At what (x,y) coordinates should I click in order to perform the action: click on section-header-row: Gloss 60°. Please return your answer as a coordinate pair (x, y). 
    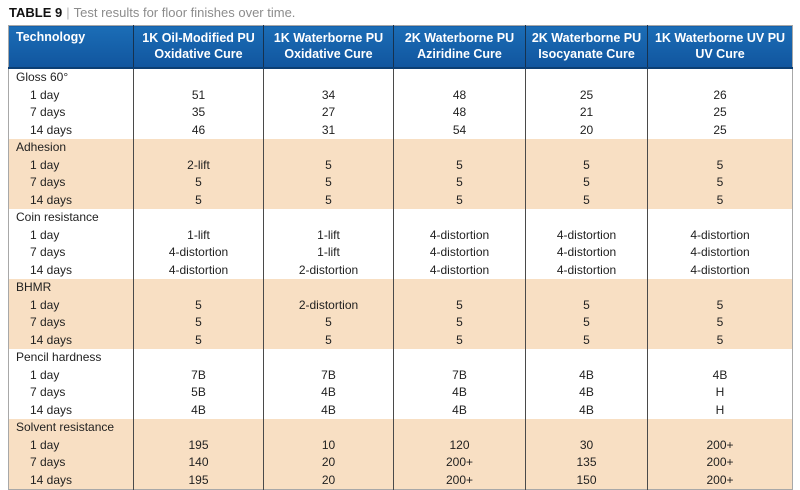
    Looking at the image, I should click on (401, 77).